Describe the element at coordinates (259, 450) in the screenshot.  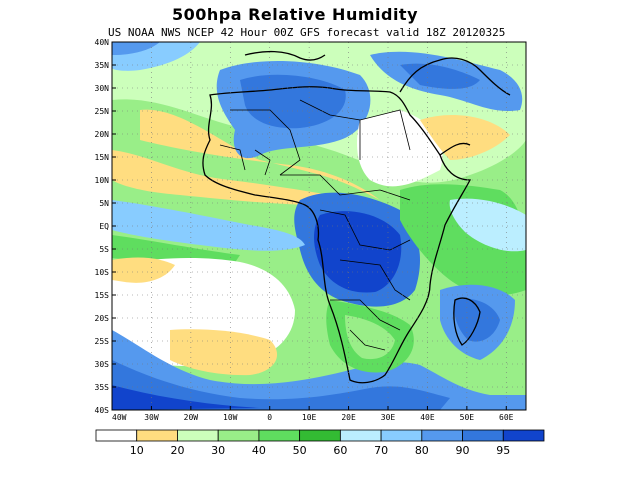
I see `colorbar-label: 40` at that location.